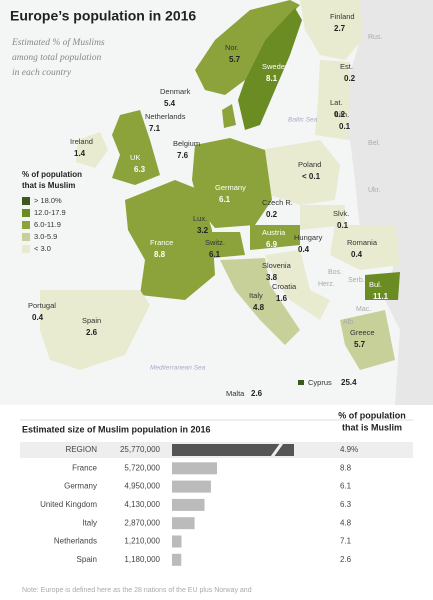  What do you see at coordinates (87, 559) in the screenshot?
I see `row-name: Spain` at bounding box center [87, 559].